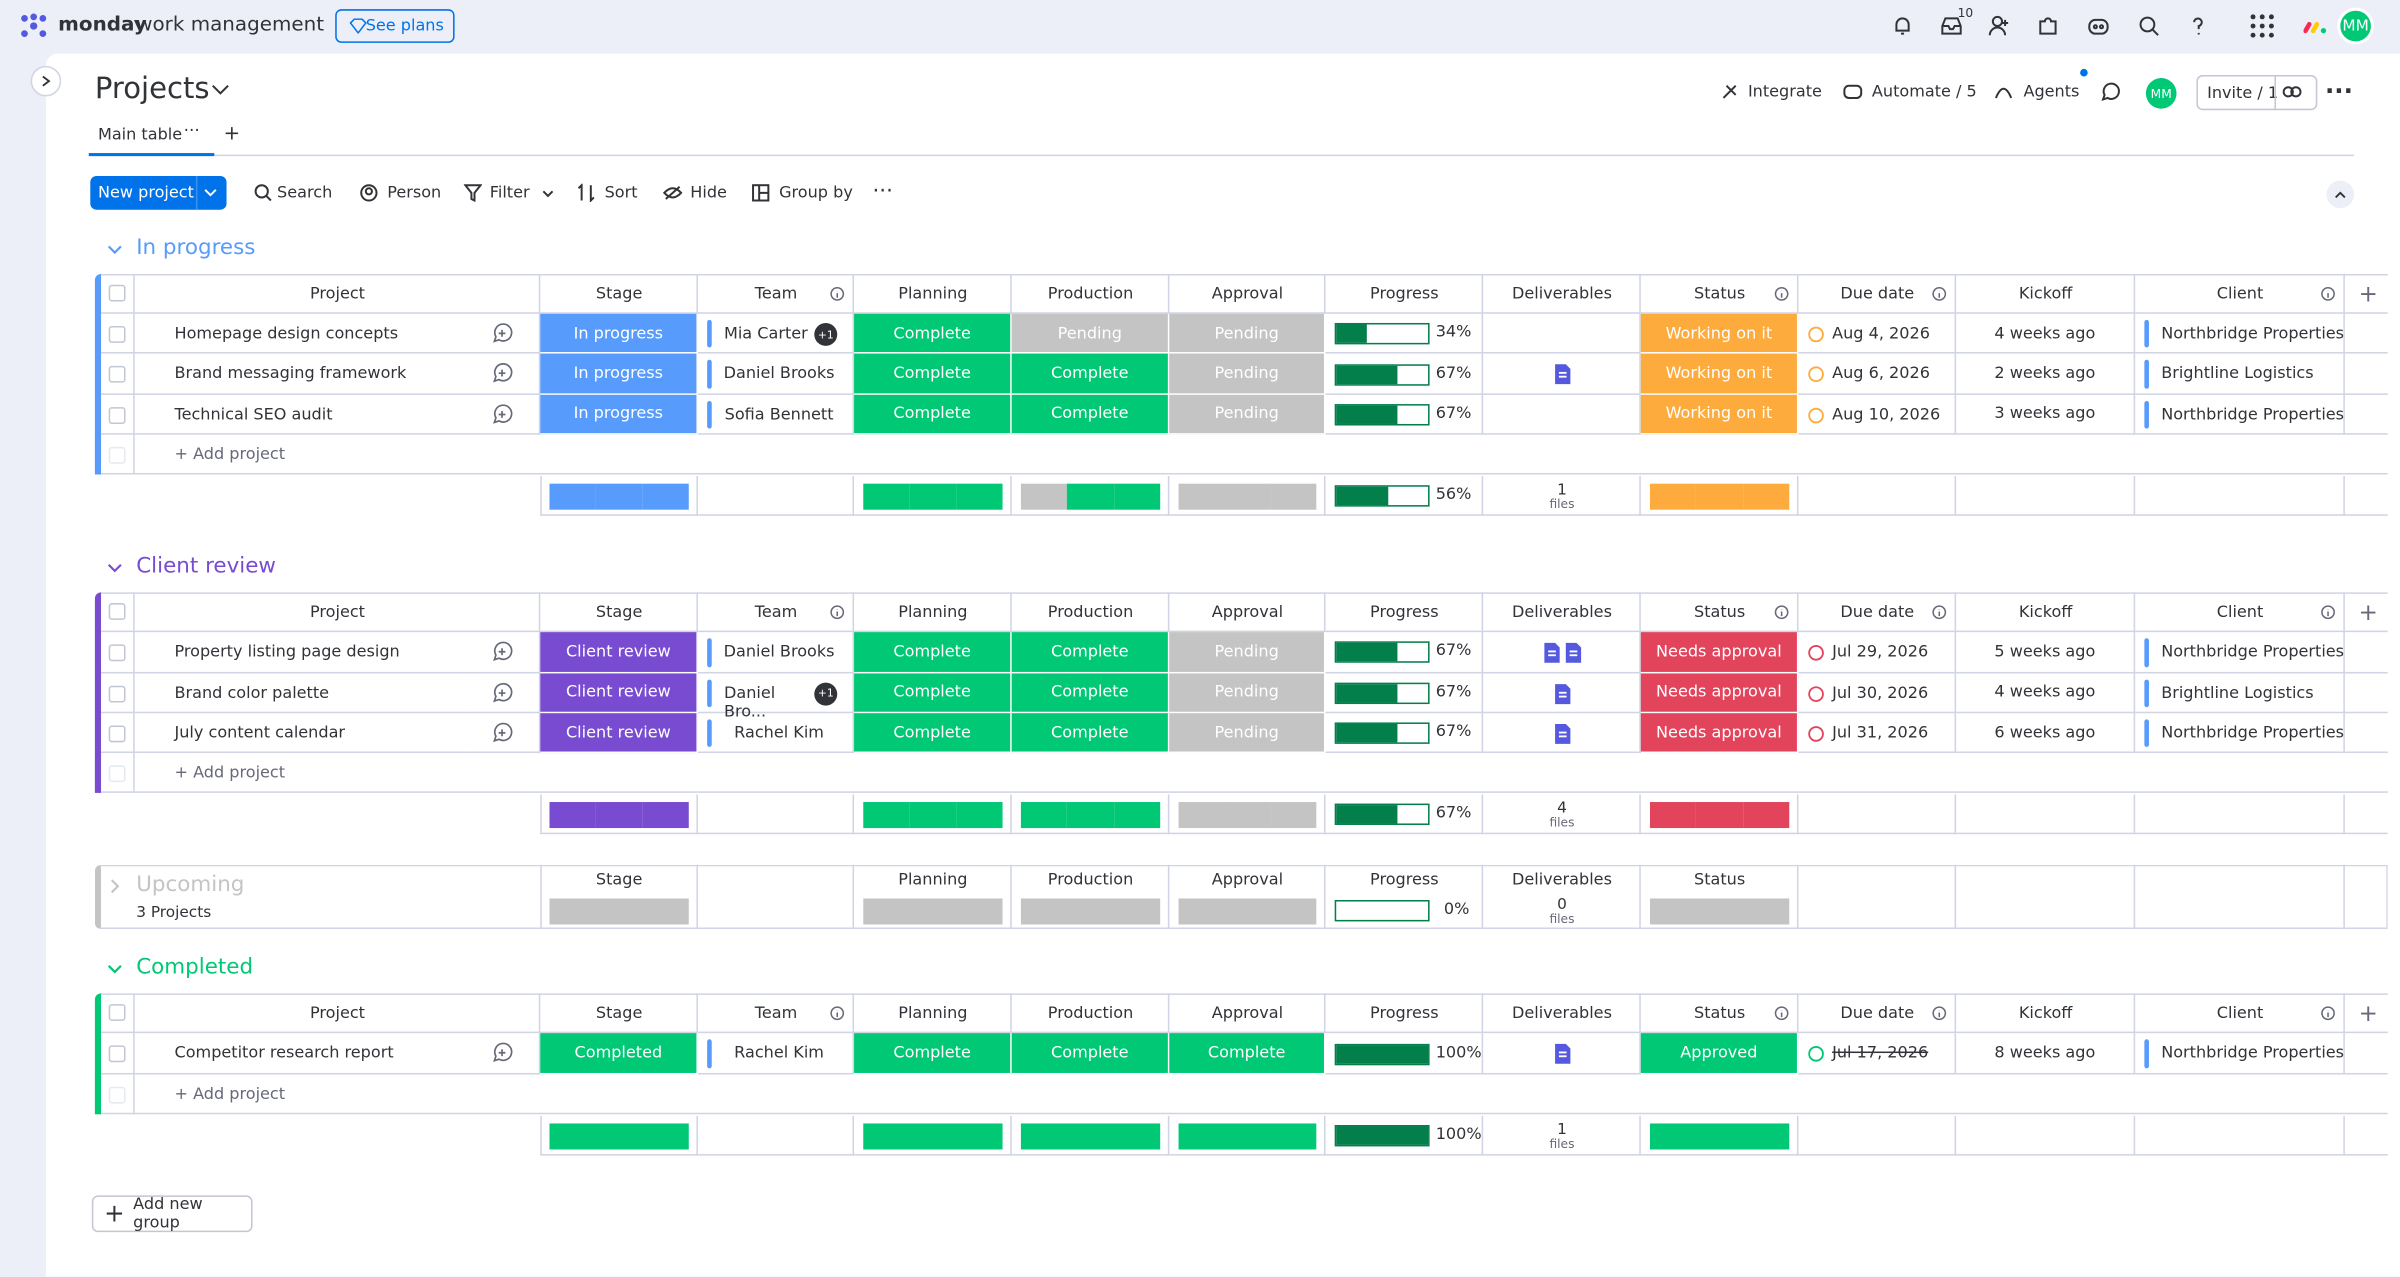 The height and width of the screenshot is (1277, 2400). What do you see at coordinates (816, 193) in the screenshot?
I see `group-by-button: Group by` at bounding box center [816, 193].